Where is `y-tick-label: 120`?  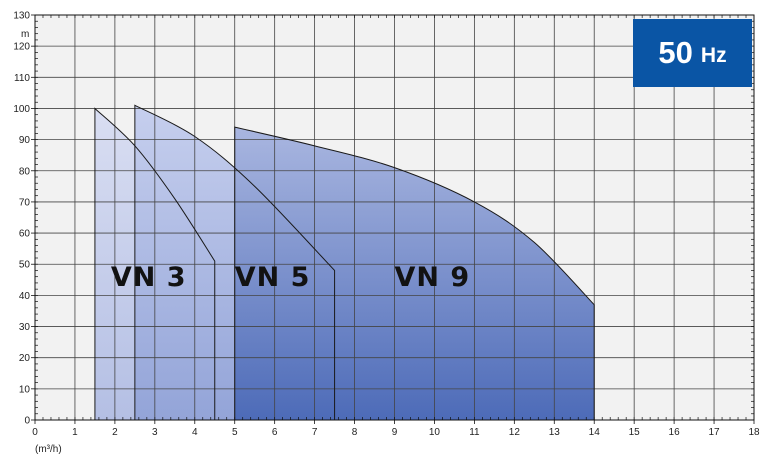 y-tick-label: 120 is located at coordinates (21, 47).